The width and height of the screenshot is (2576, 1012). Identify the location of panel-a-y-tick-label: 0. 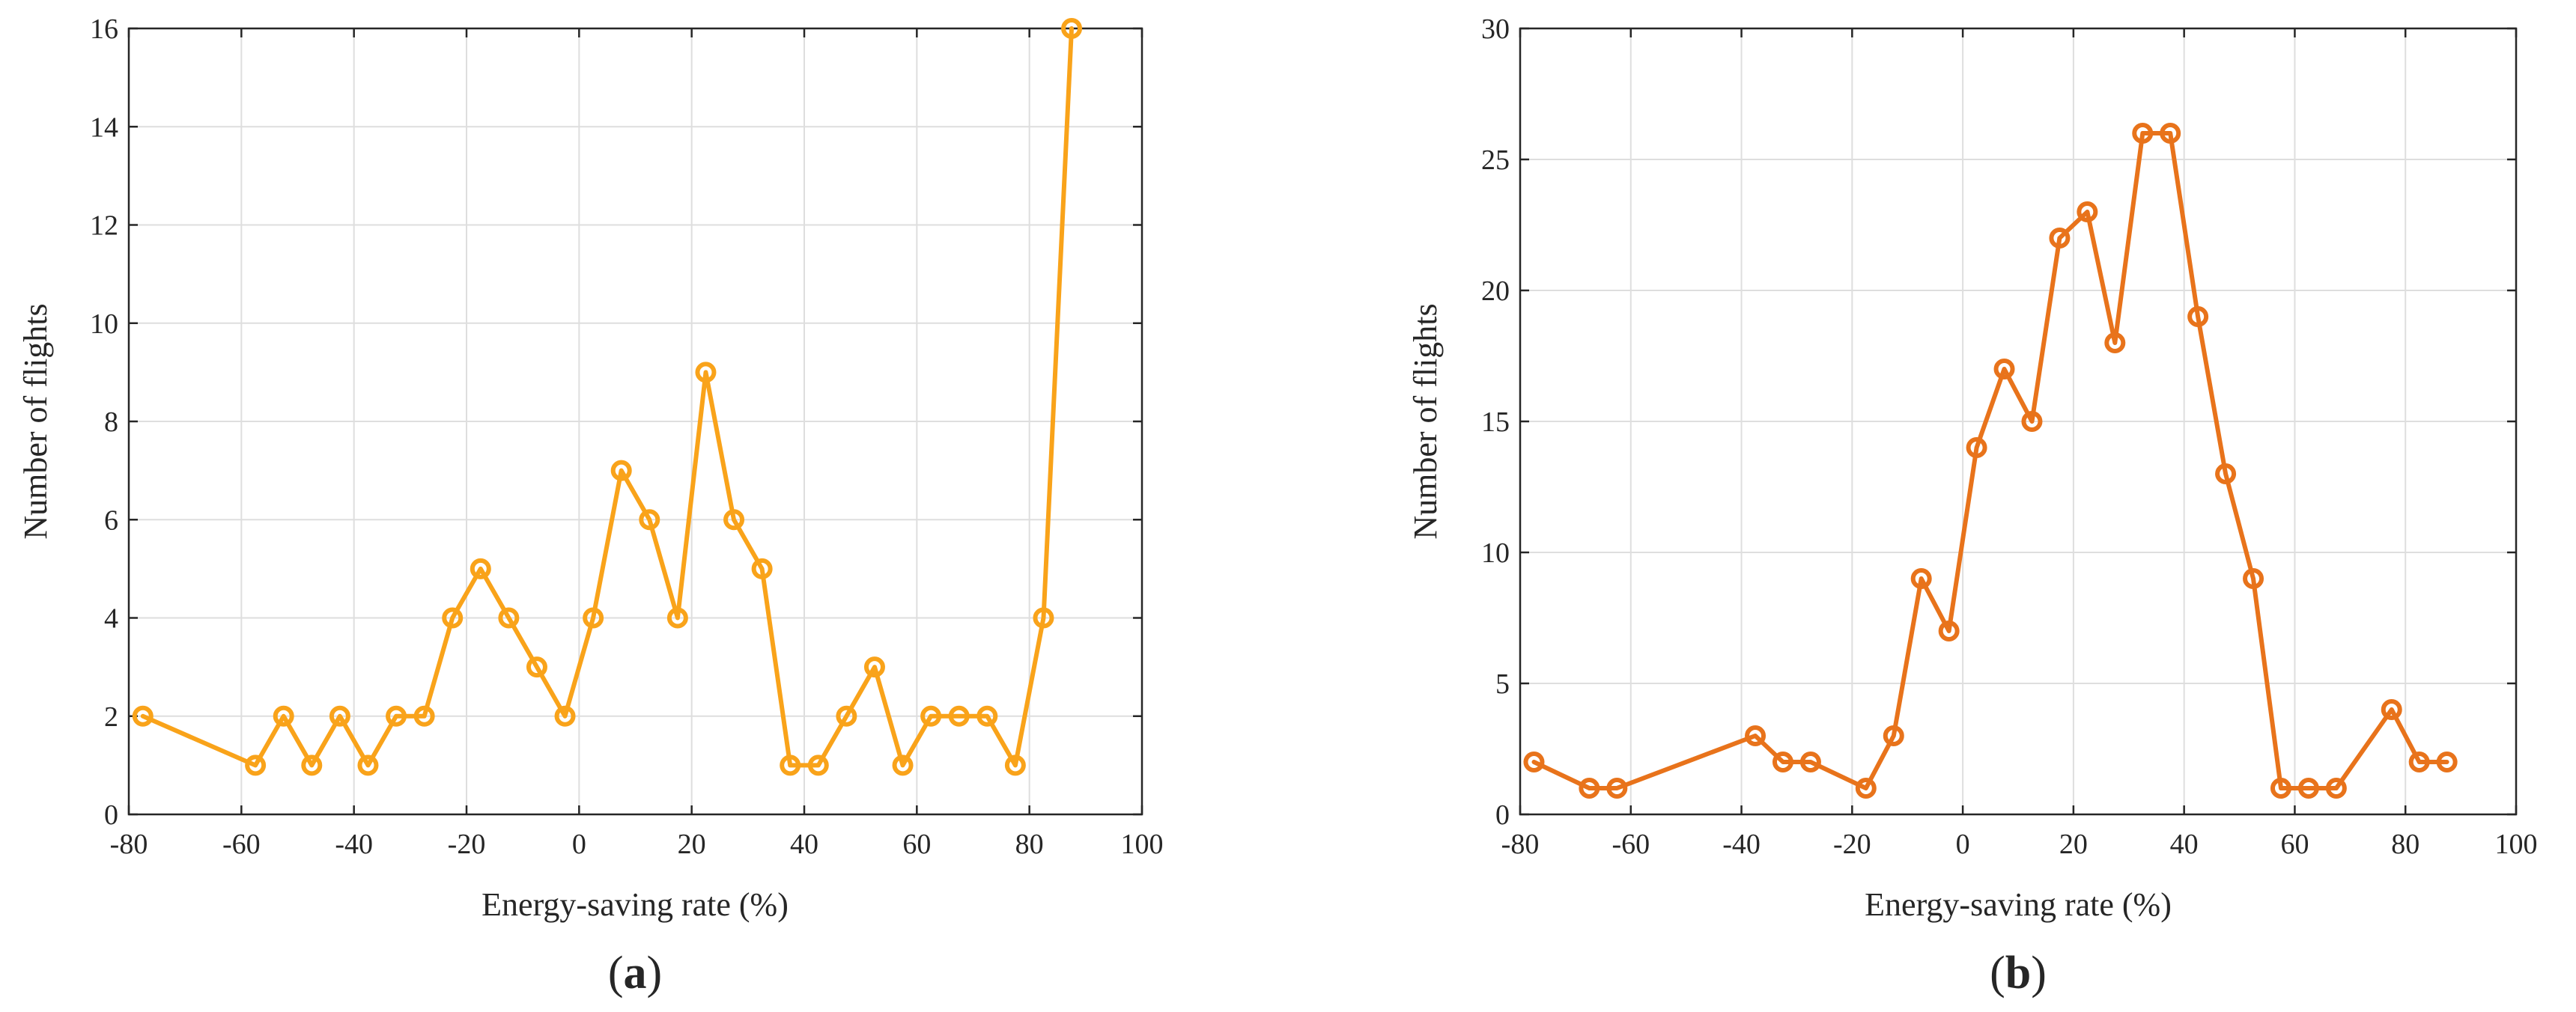
(111, 815).